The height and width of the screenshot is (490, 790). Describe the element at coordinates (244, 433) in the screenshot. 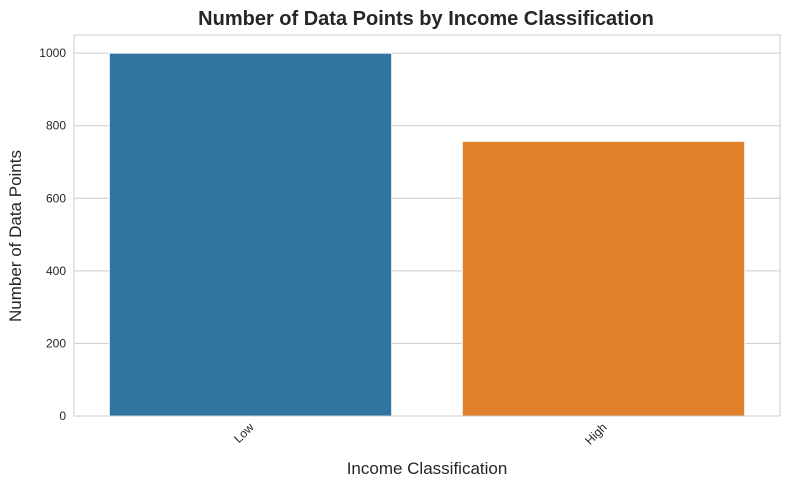

I see `x-tick-label-low: Low` at that location.